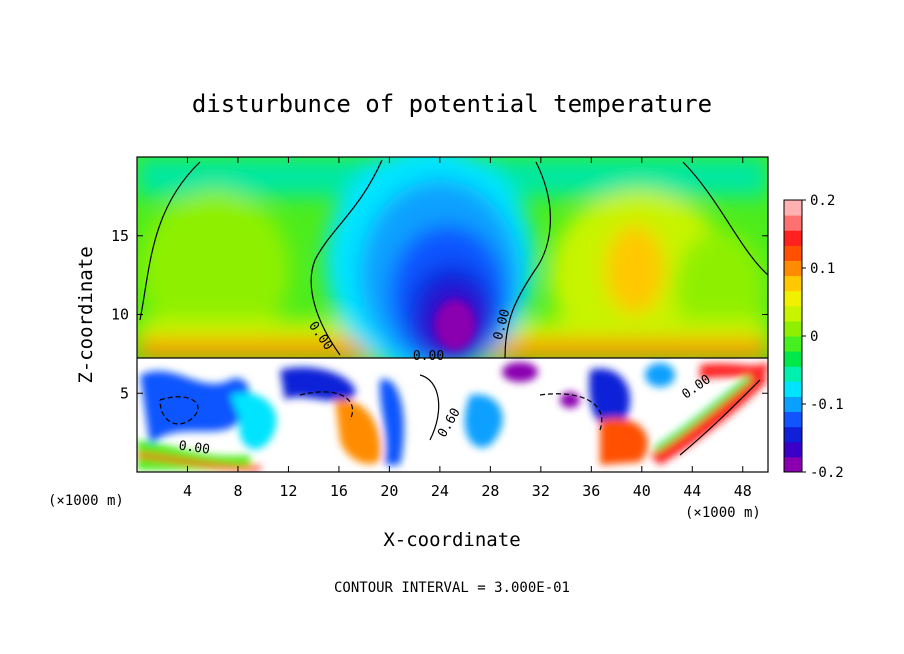  What do you see at coordinates (490, 491) in the screenshot?
I see `x-tick-label: 28` at bounding box center [490, 491].